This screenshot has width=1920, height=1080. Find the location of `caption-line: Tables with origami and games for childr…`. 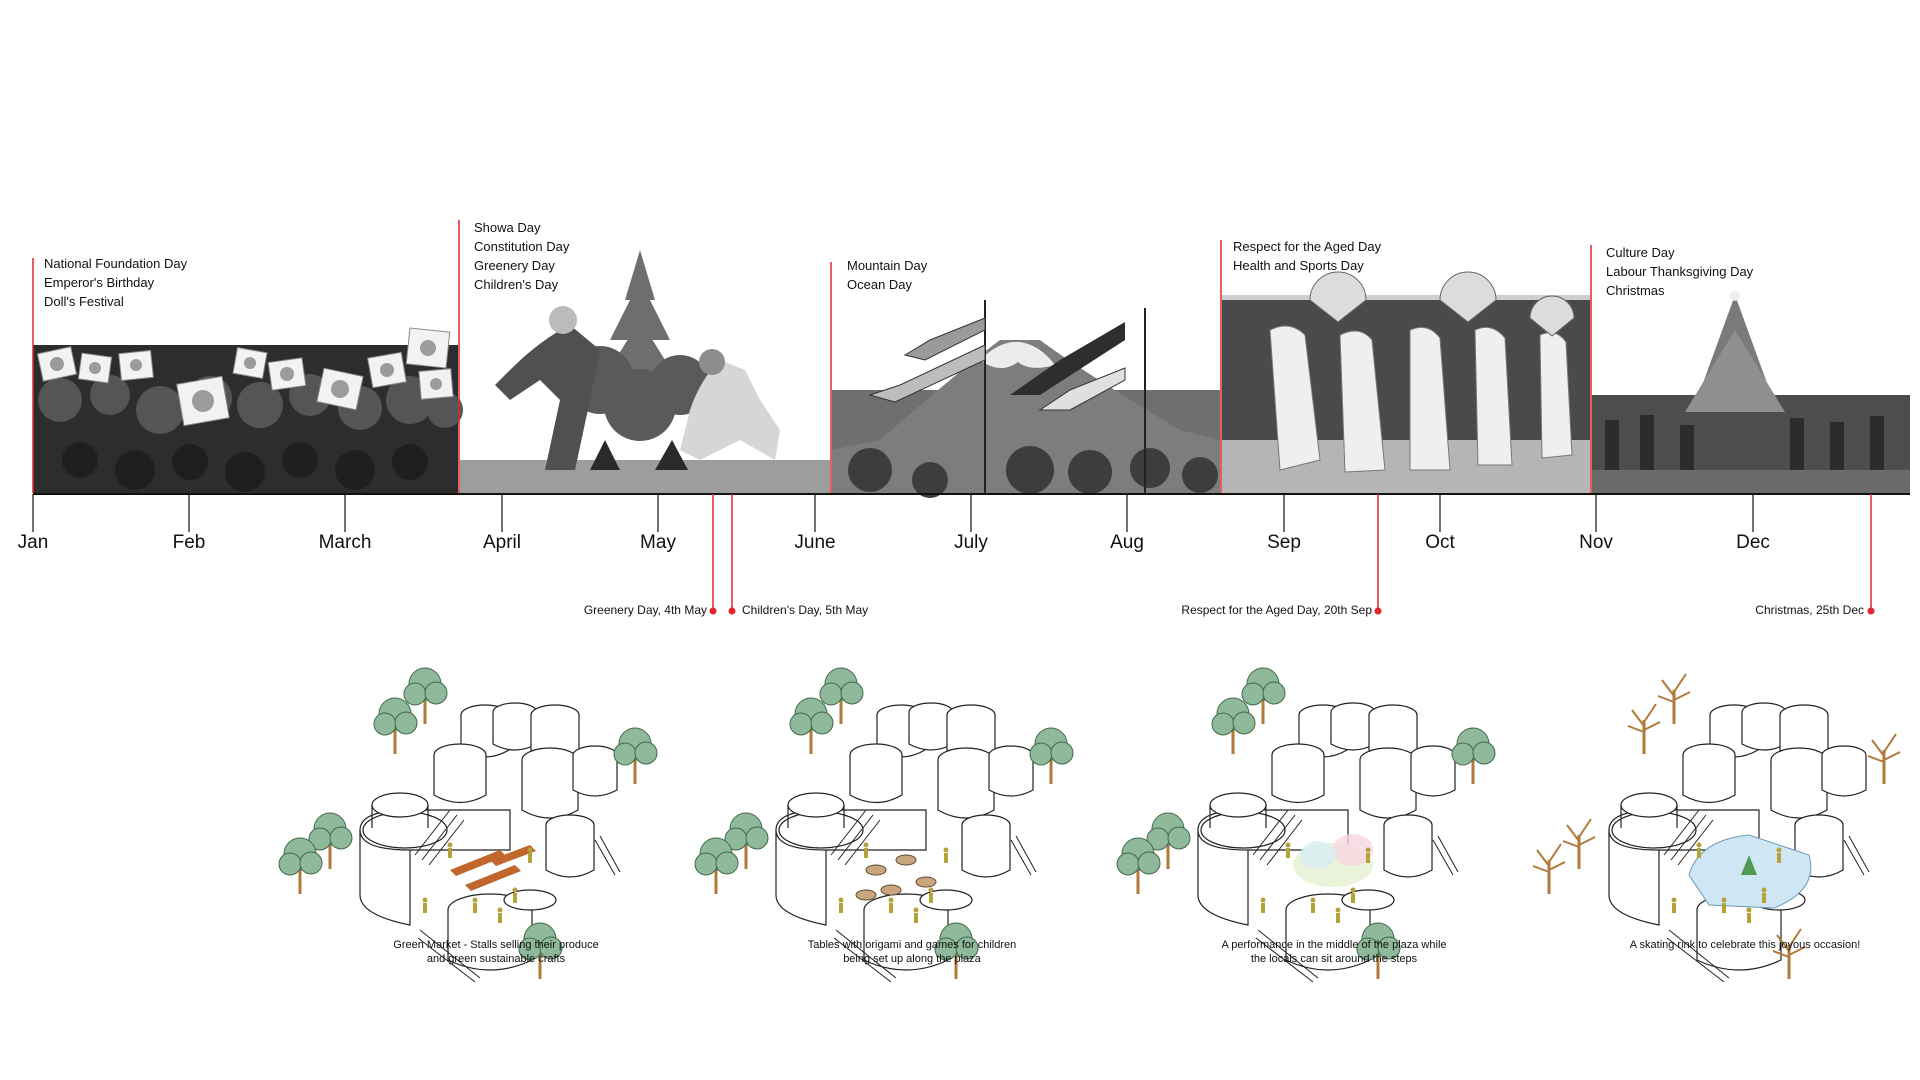

caption-line: Tables with origami and games for childr… is located at coordinates (912, 945).